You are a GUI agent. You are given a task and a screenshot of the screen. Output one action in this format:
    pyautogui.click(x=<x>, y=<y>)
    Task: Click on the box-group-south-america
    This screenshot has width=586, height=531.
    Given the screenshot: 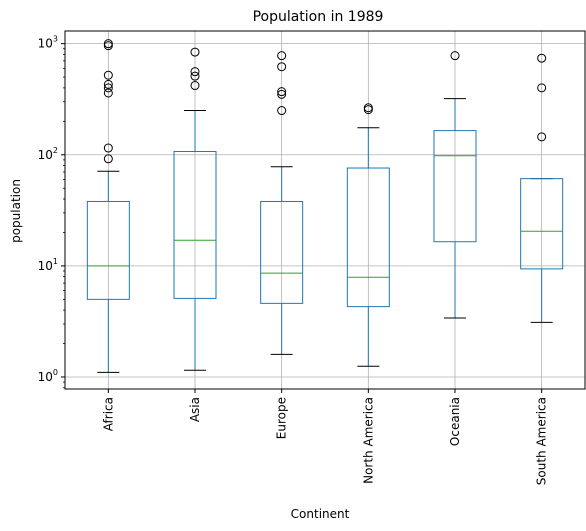 What is the action you would take?
    pyautogui.click(x=542, y=188)
    